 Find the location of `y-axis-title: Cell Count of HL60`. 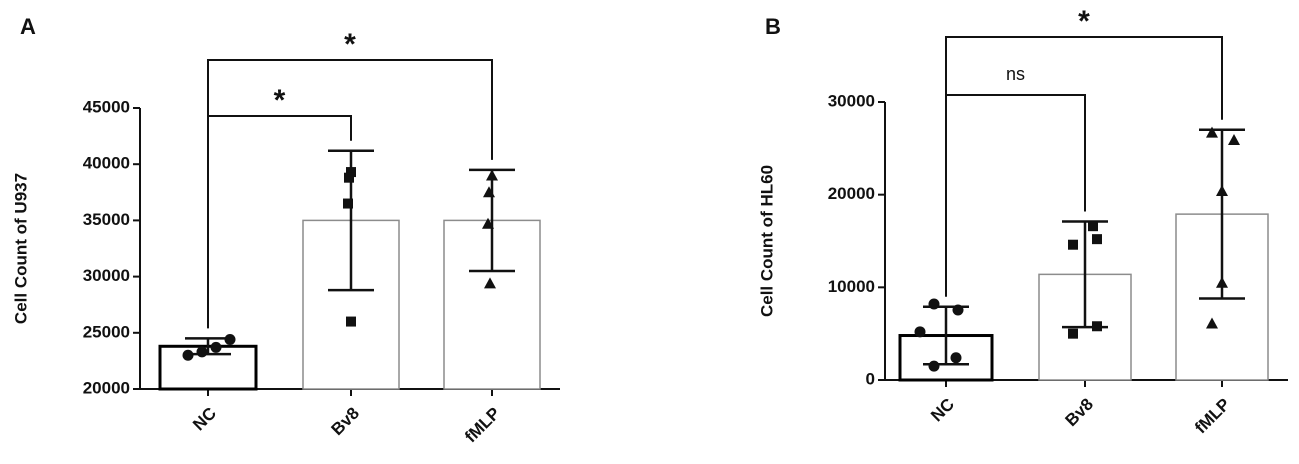

y-axis-title: Cell Count of HL60 is located at coordinates (766, 241).